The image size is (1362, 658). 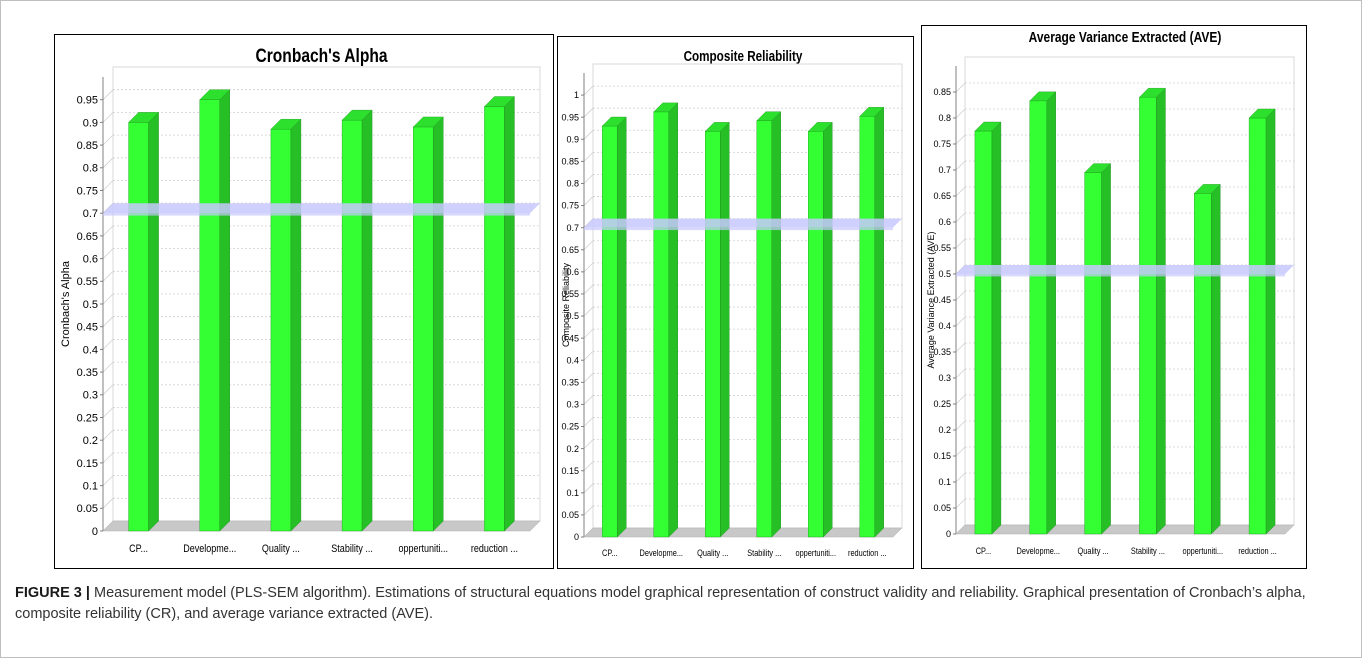 I want to click on y-tick-label: 0.15, so click(x=87, y=464).